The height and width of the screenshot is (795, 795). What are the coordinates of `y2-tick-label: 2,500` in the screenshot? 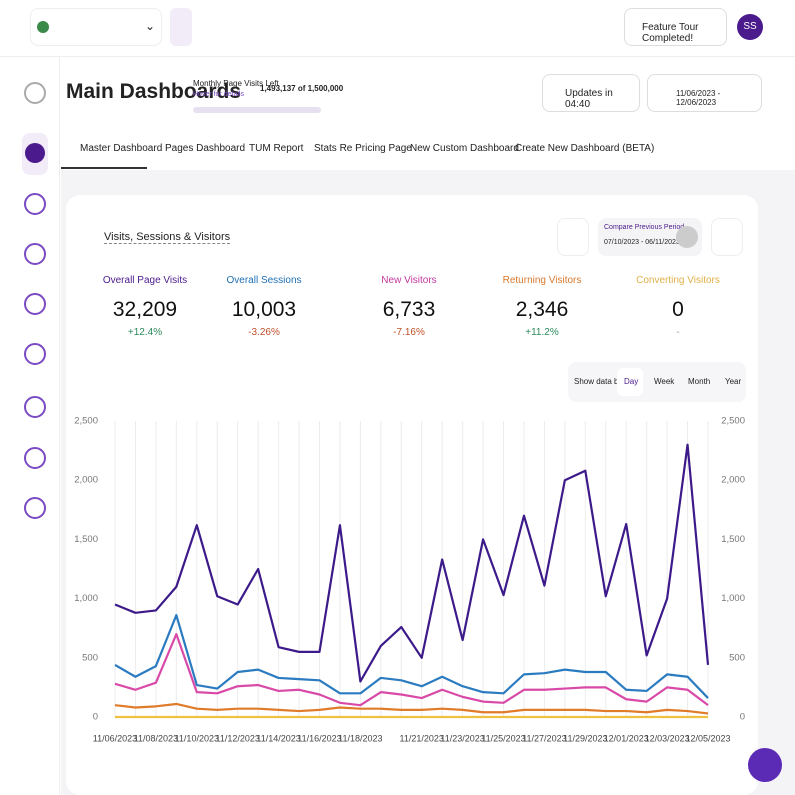 It's located at (733, 421).